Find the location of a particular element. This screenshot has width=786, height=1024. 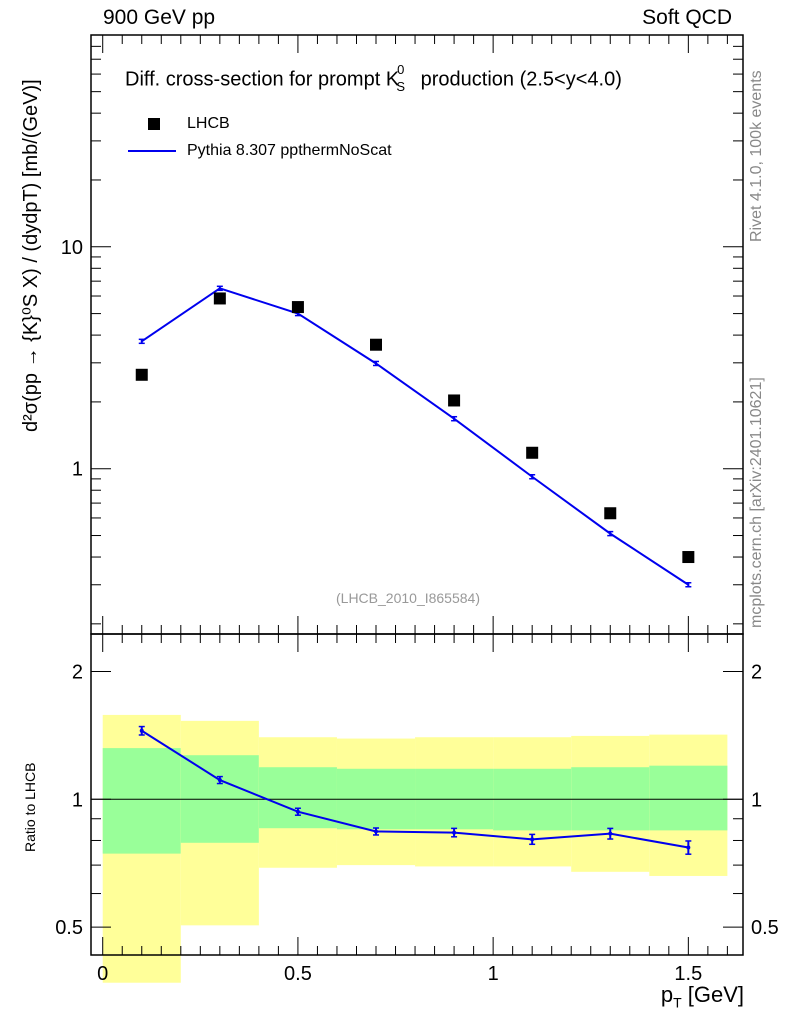

legend-lhcb-marker is located at coordinates (154, 124).